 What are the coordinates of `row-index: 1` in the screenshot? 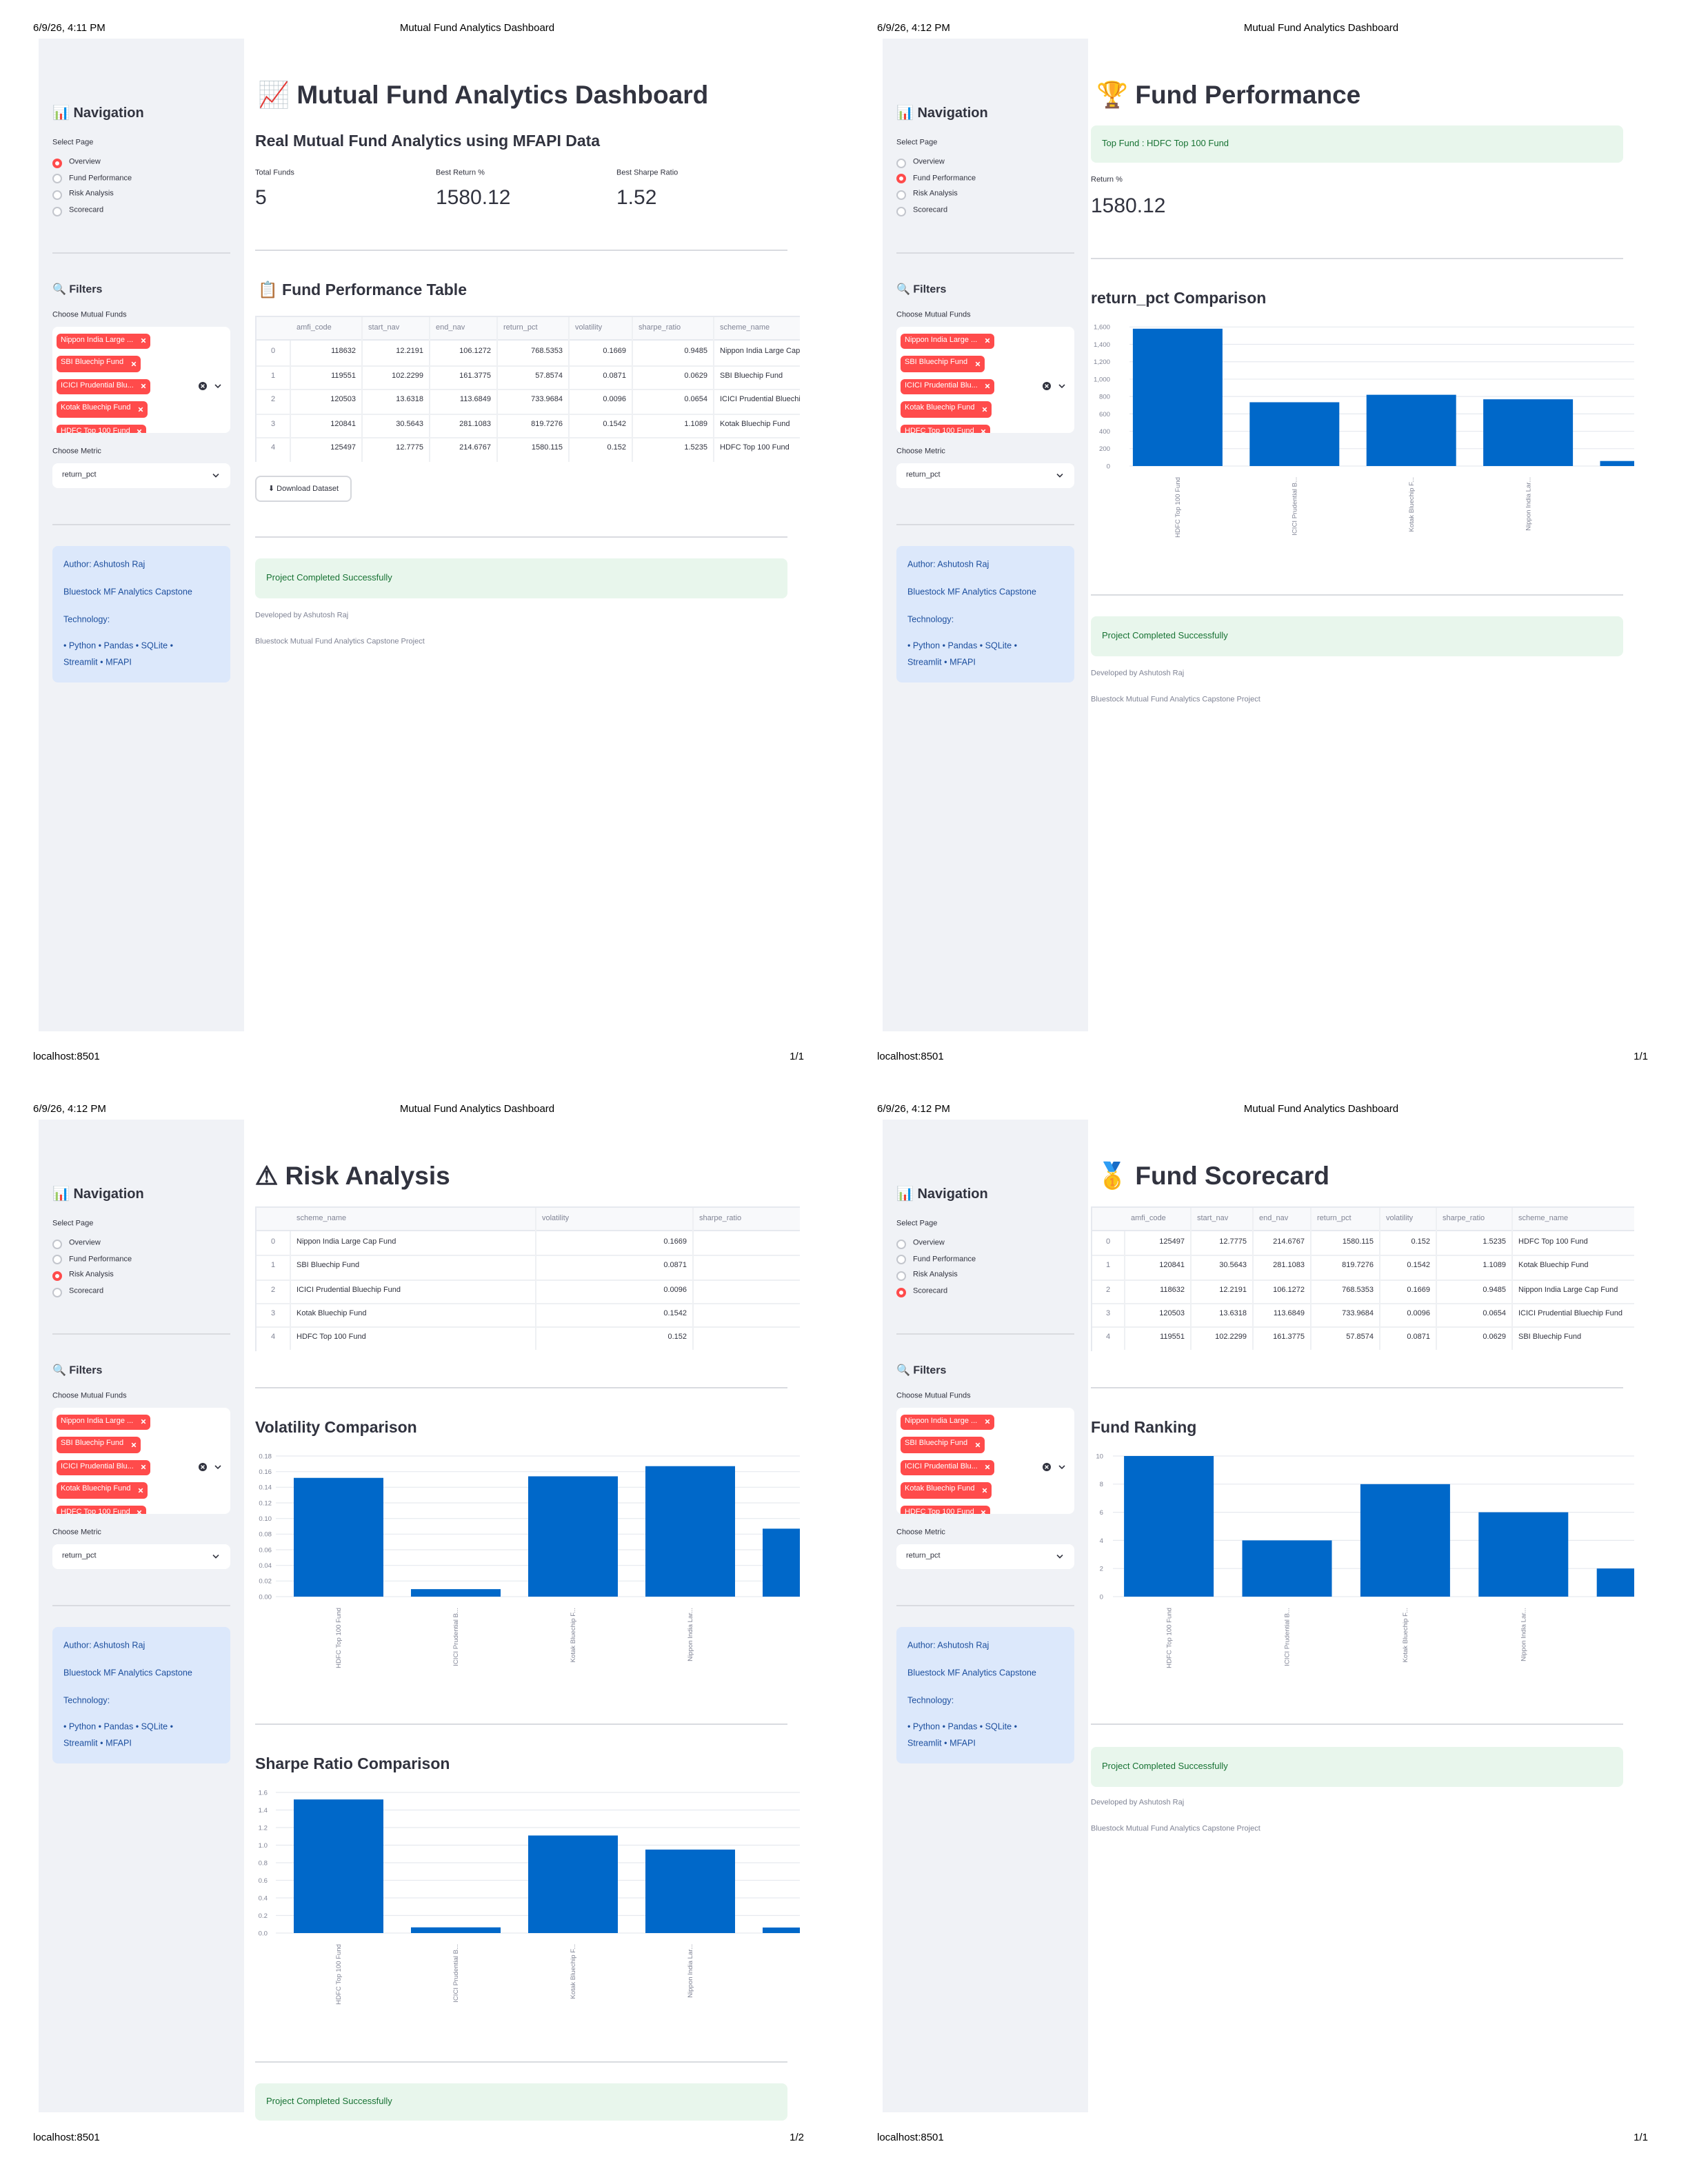 It's located at (1108, 1267).